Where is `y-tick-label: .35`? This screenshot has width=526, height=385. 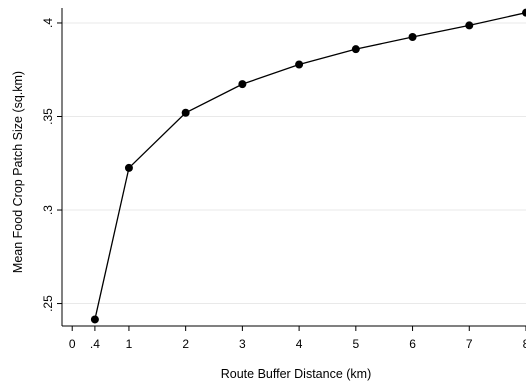 y-tick-label: .35 is located at coordinates (48, 116).